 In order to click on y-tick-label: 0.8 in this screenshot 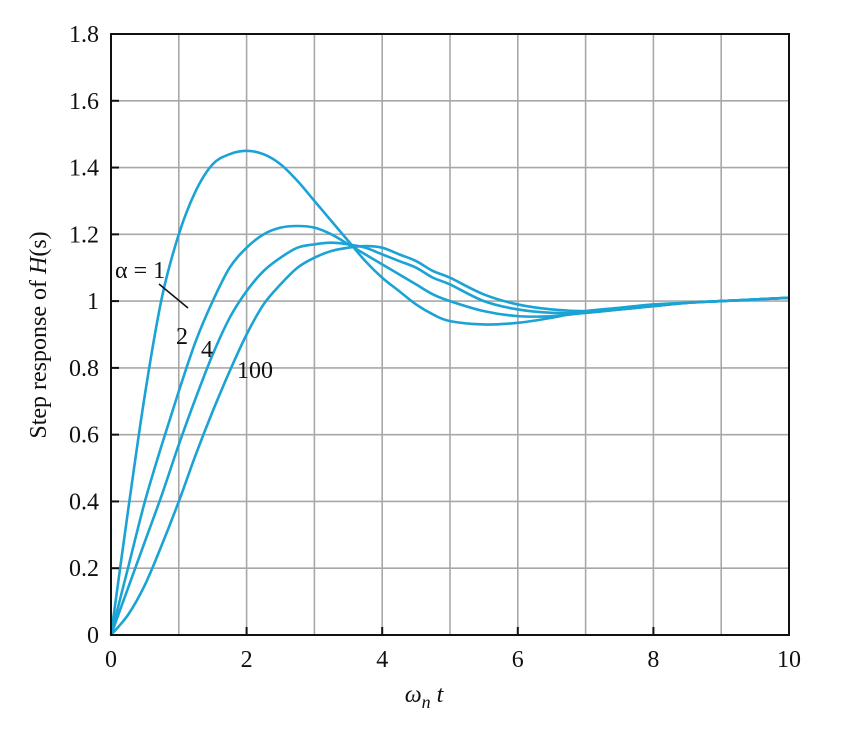, I will do `click(84, 369)`.